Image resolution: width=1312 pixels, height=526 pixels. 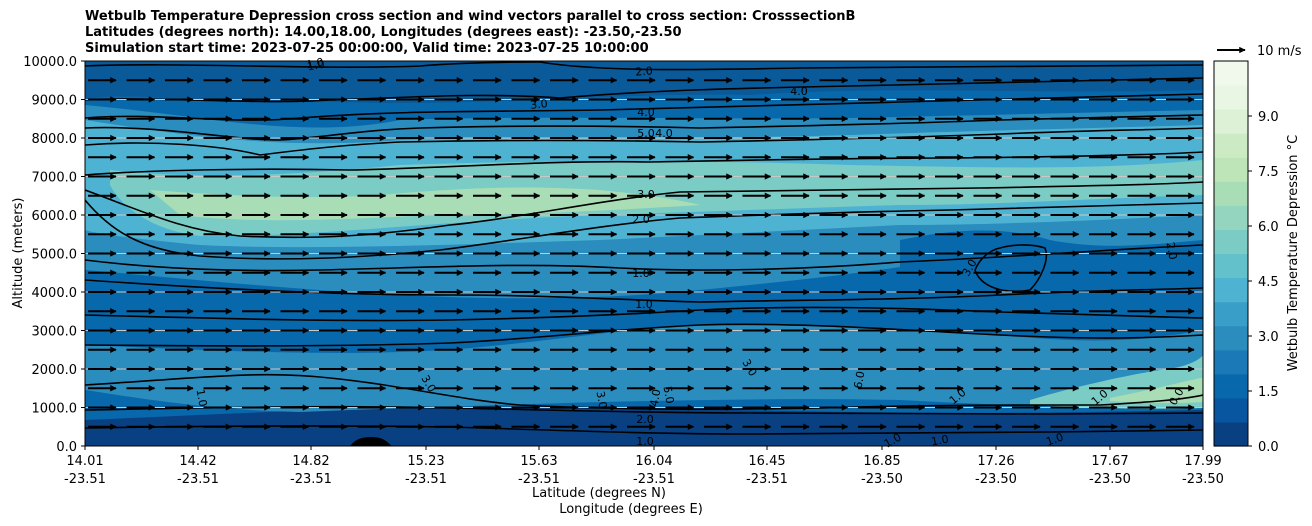 What do you see at coordinates (55, 293) in the screenshot?
I see `y-tick-label: 4000.0` at bounding box center [55, 293].